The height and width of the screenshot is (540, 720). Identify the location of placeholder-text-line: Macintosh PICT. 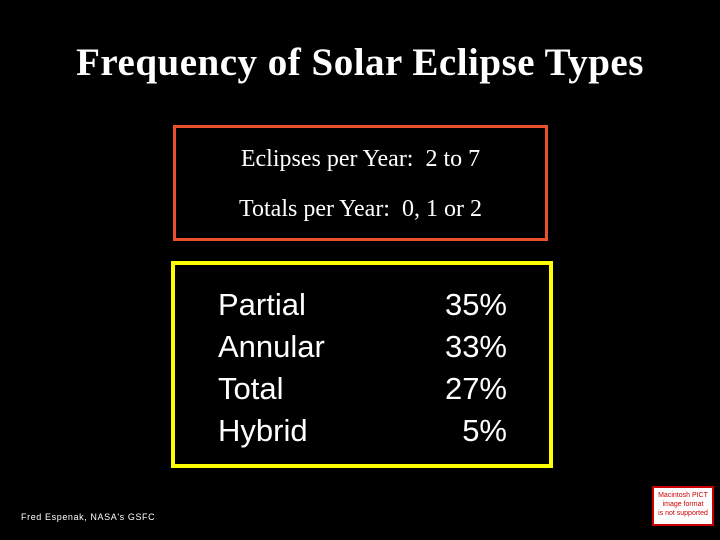
(683, 495).